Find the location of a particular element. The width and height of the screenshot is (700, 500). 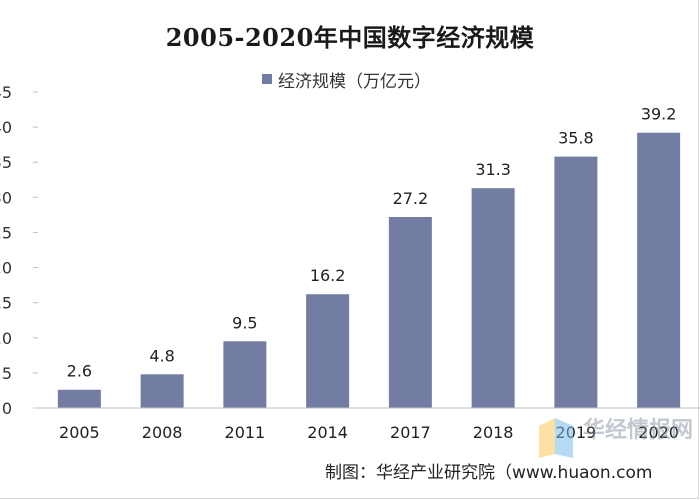

y-tick-label: 35 is located at coordinates (6, 162).